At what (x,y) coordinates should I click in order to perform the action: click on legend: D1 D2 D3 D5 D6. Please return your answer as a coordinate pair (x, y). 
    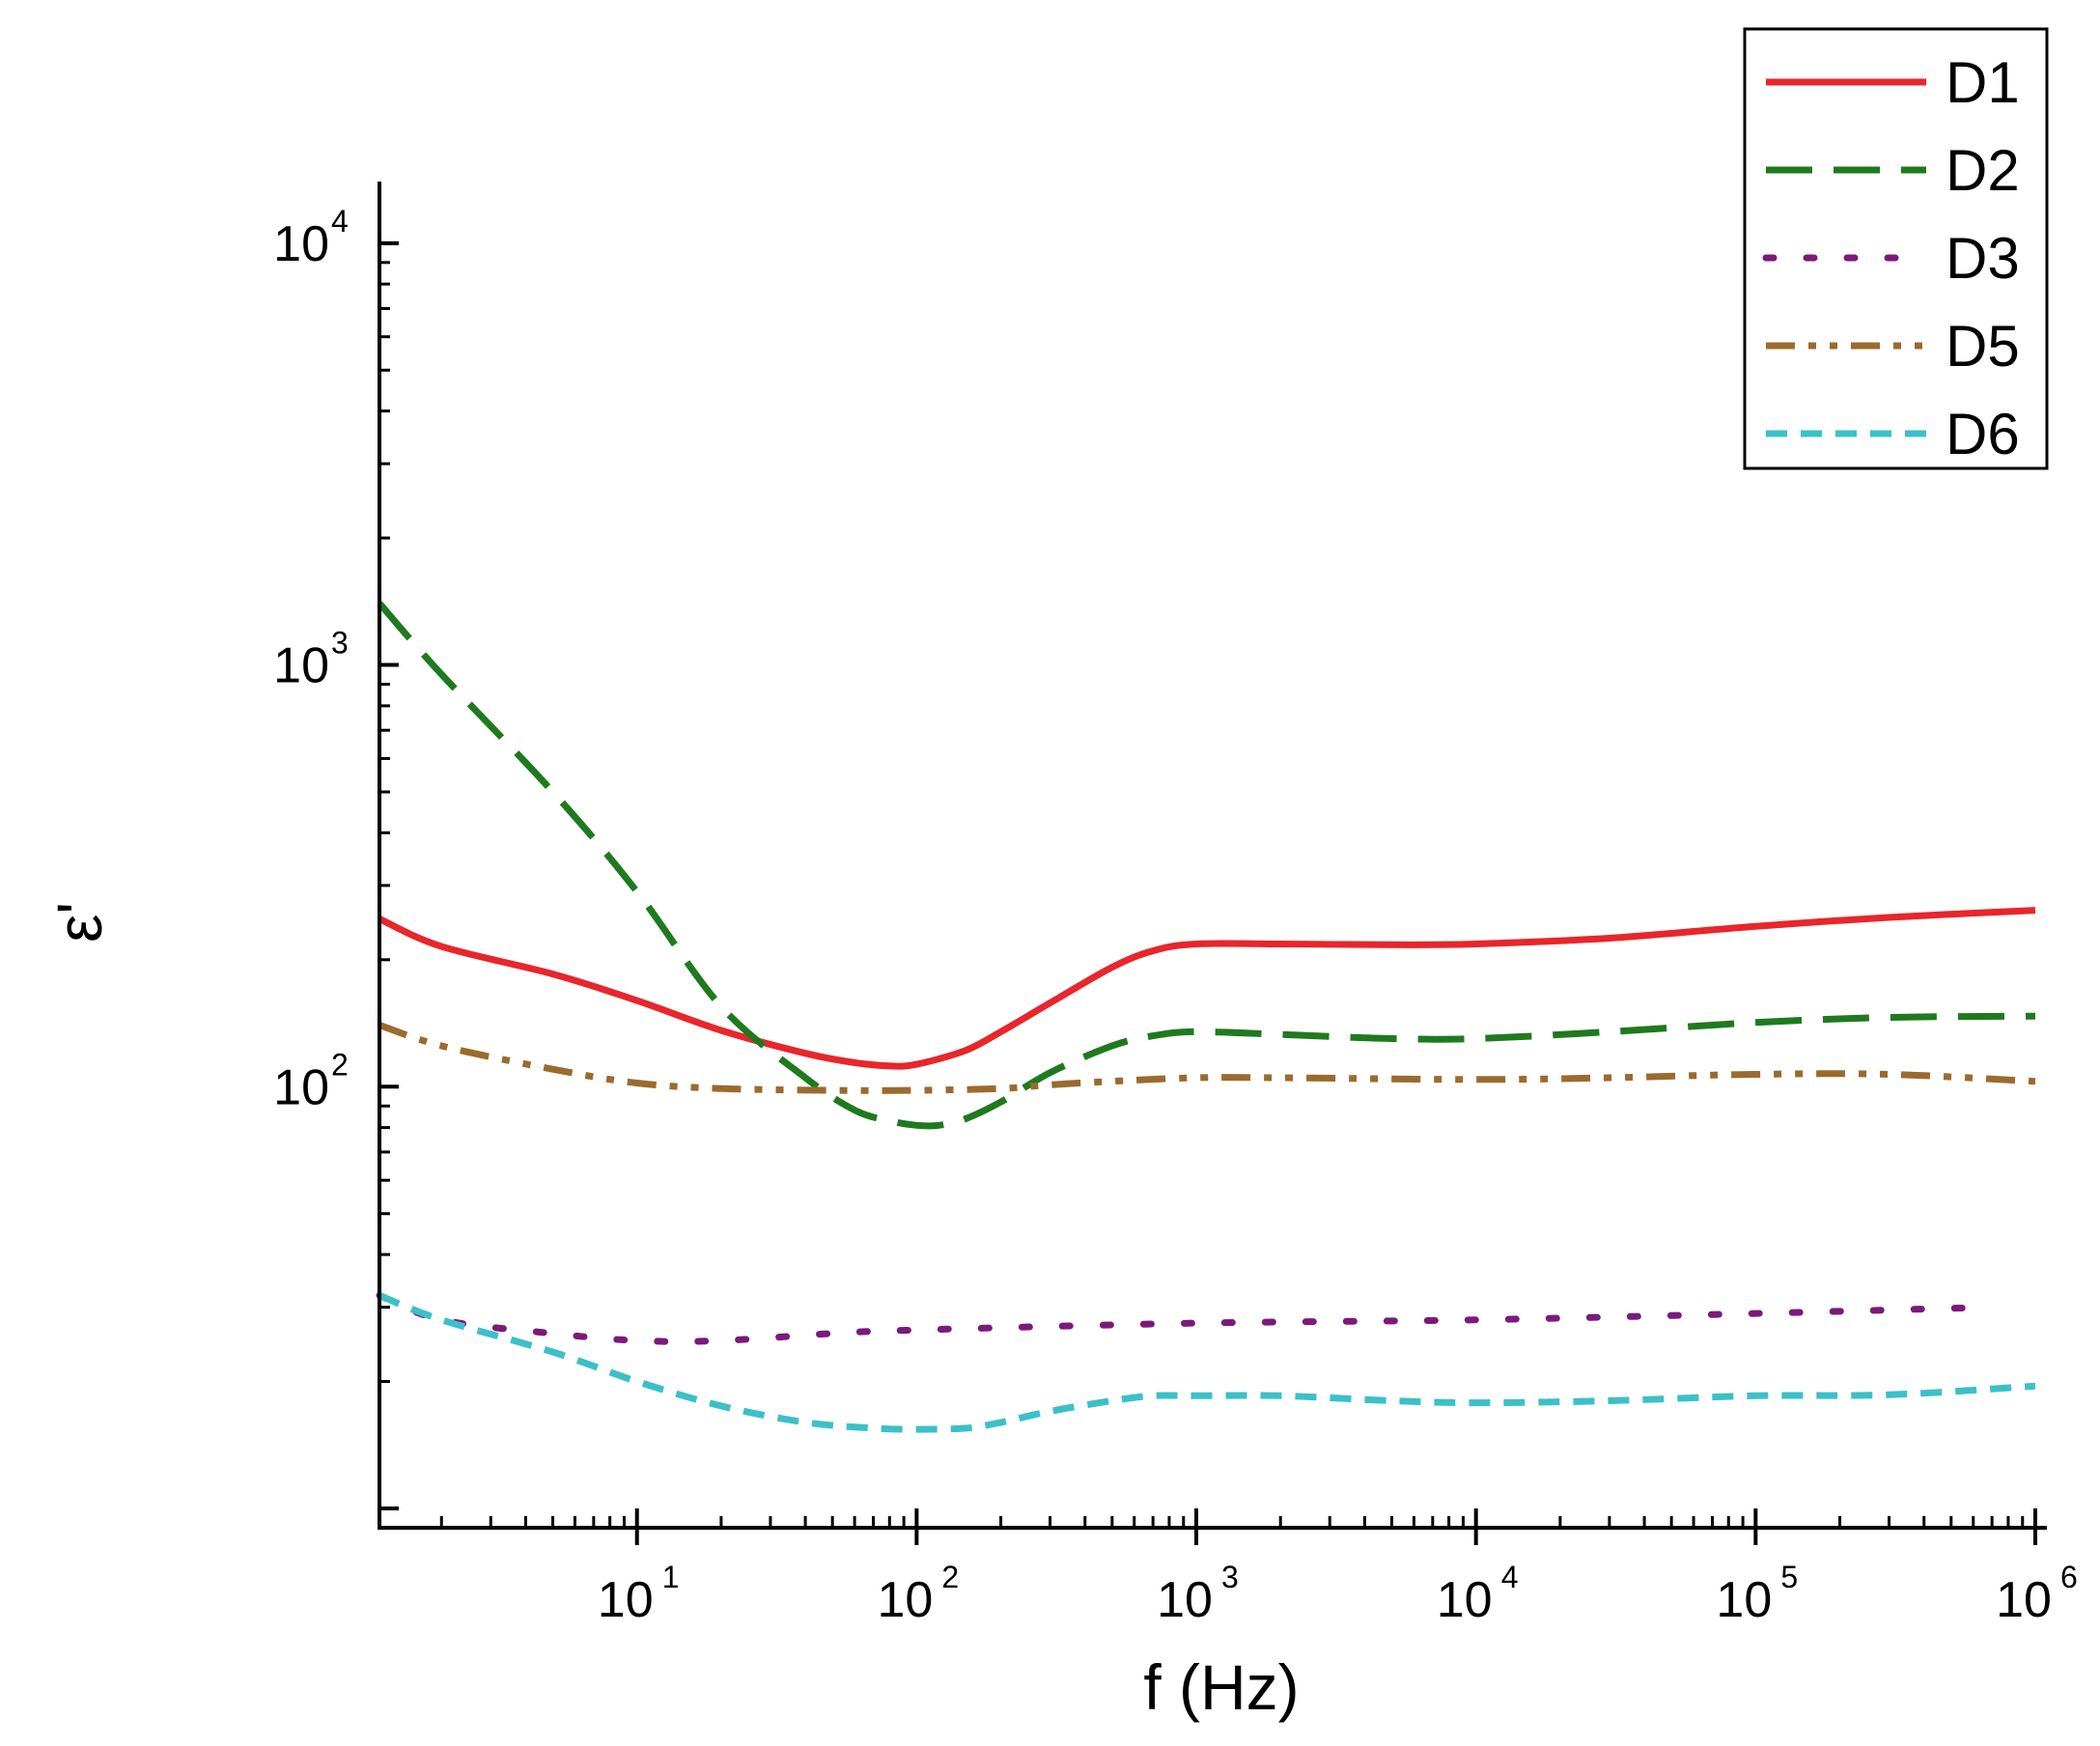
    Looking at the image, I should click on (1896, 248).